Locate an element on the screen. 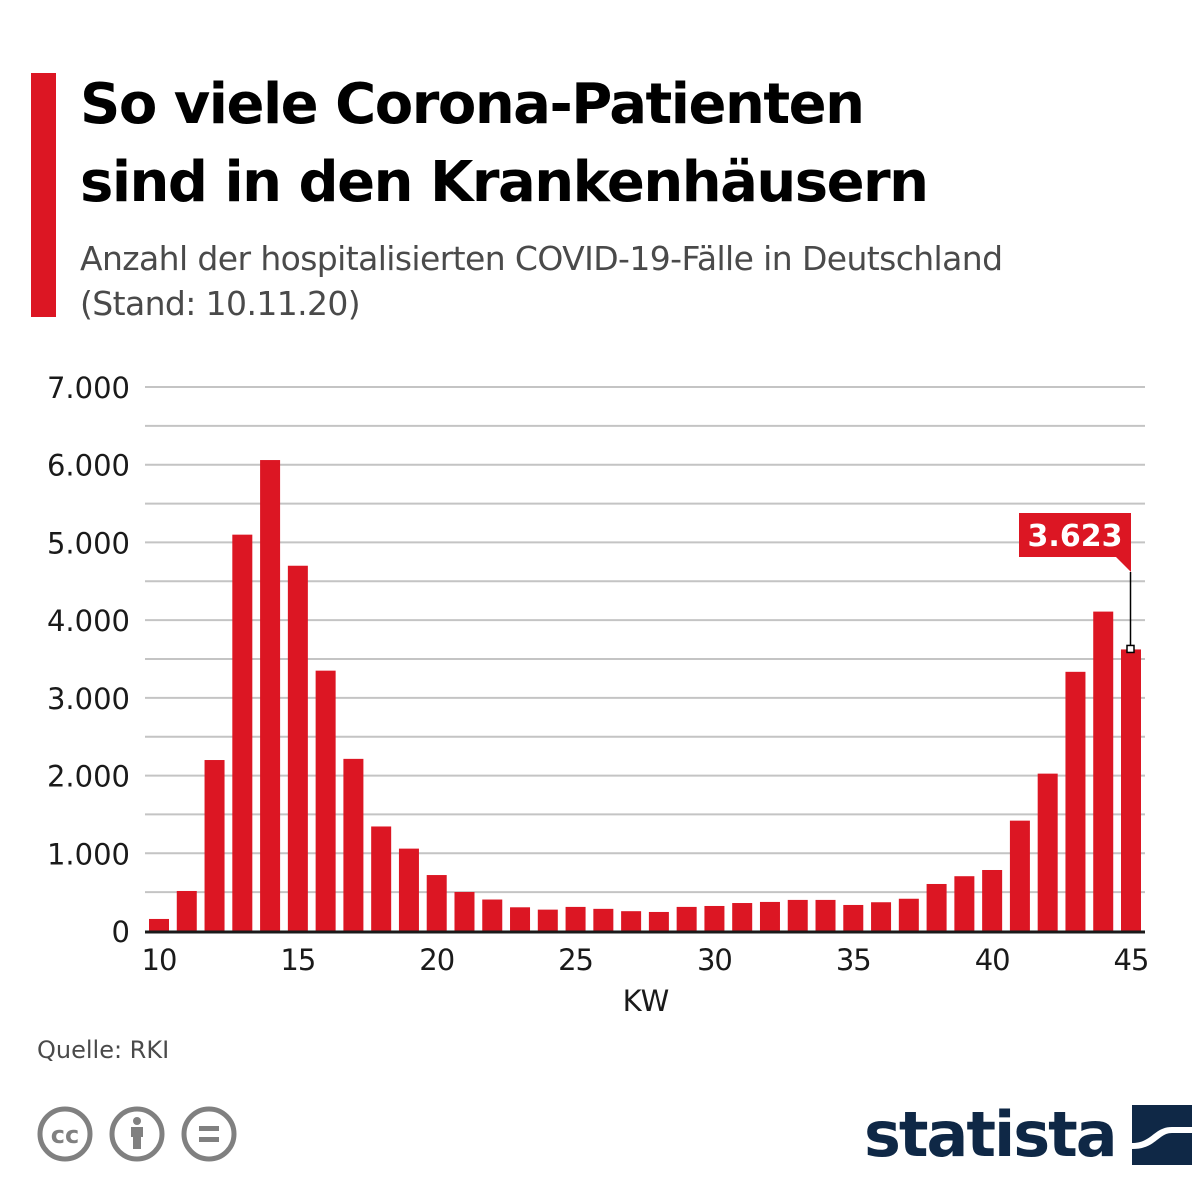 The image size is (1200, 1200). callout-marker is located at coordinates (1130, 649).